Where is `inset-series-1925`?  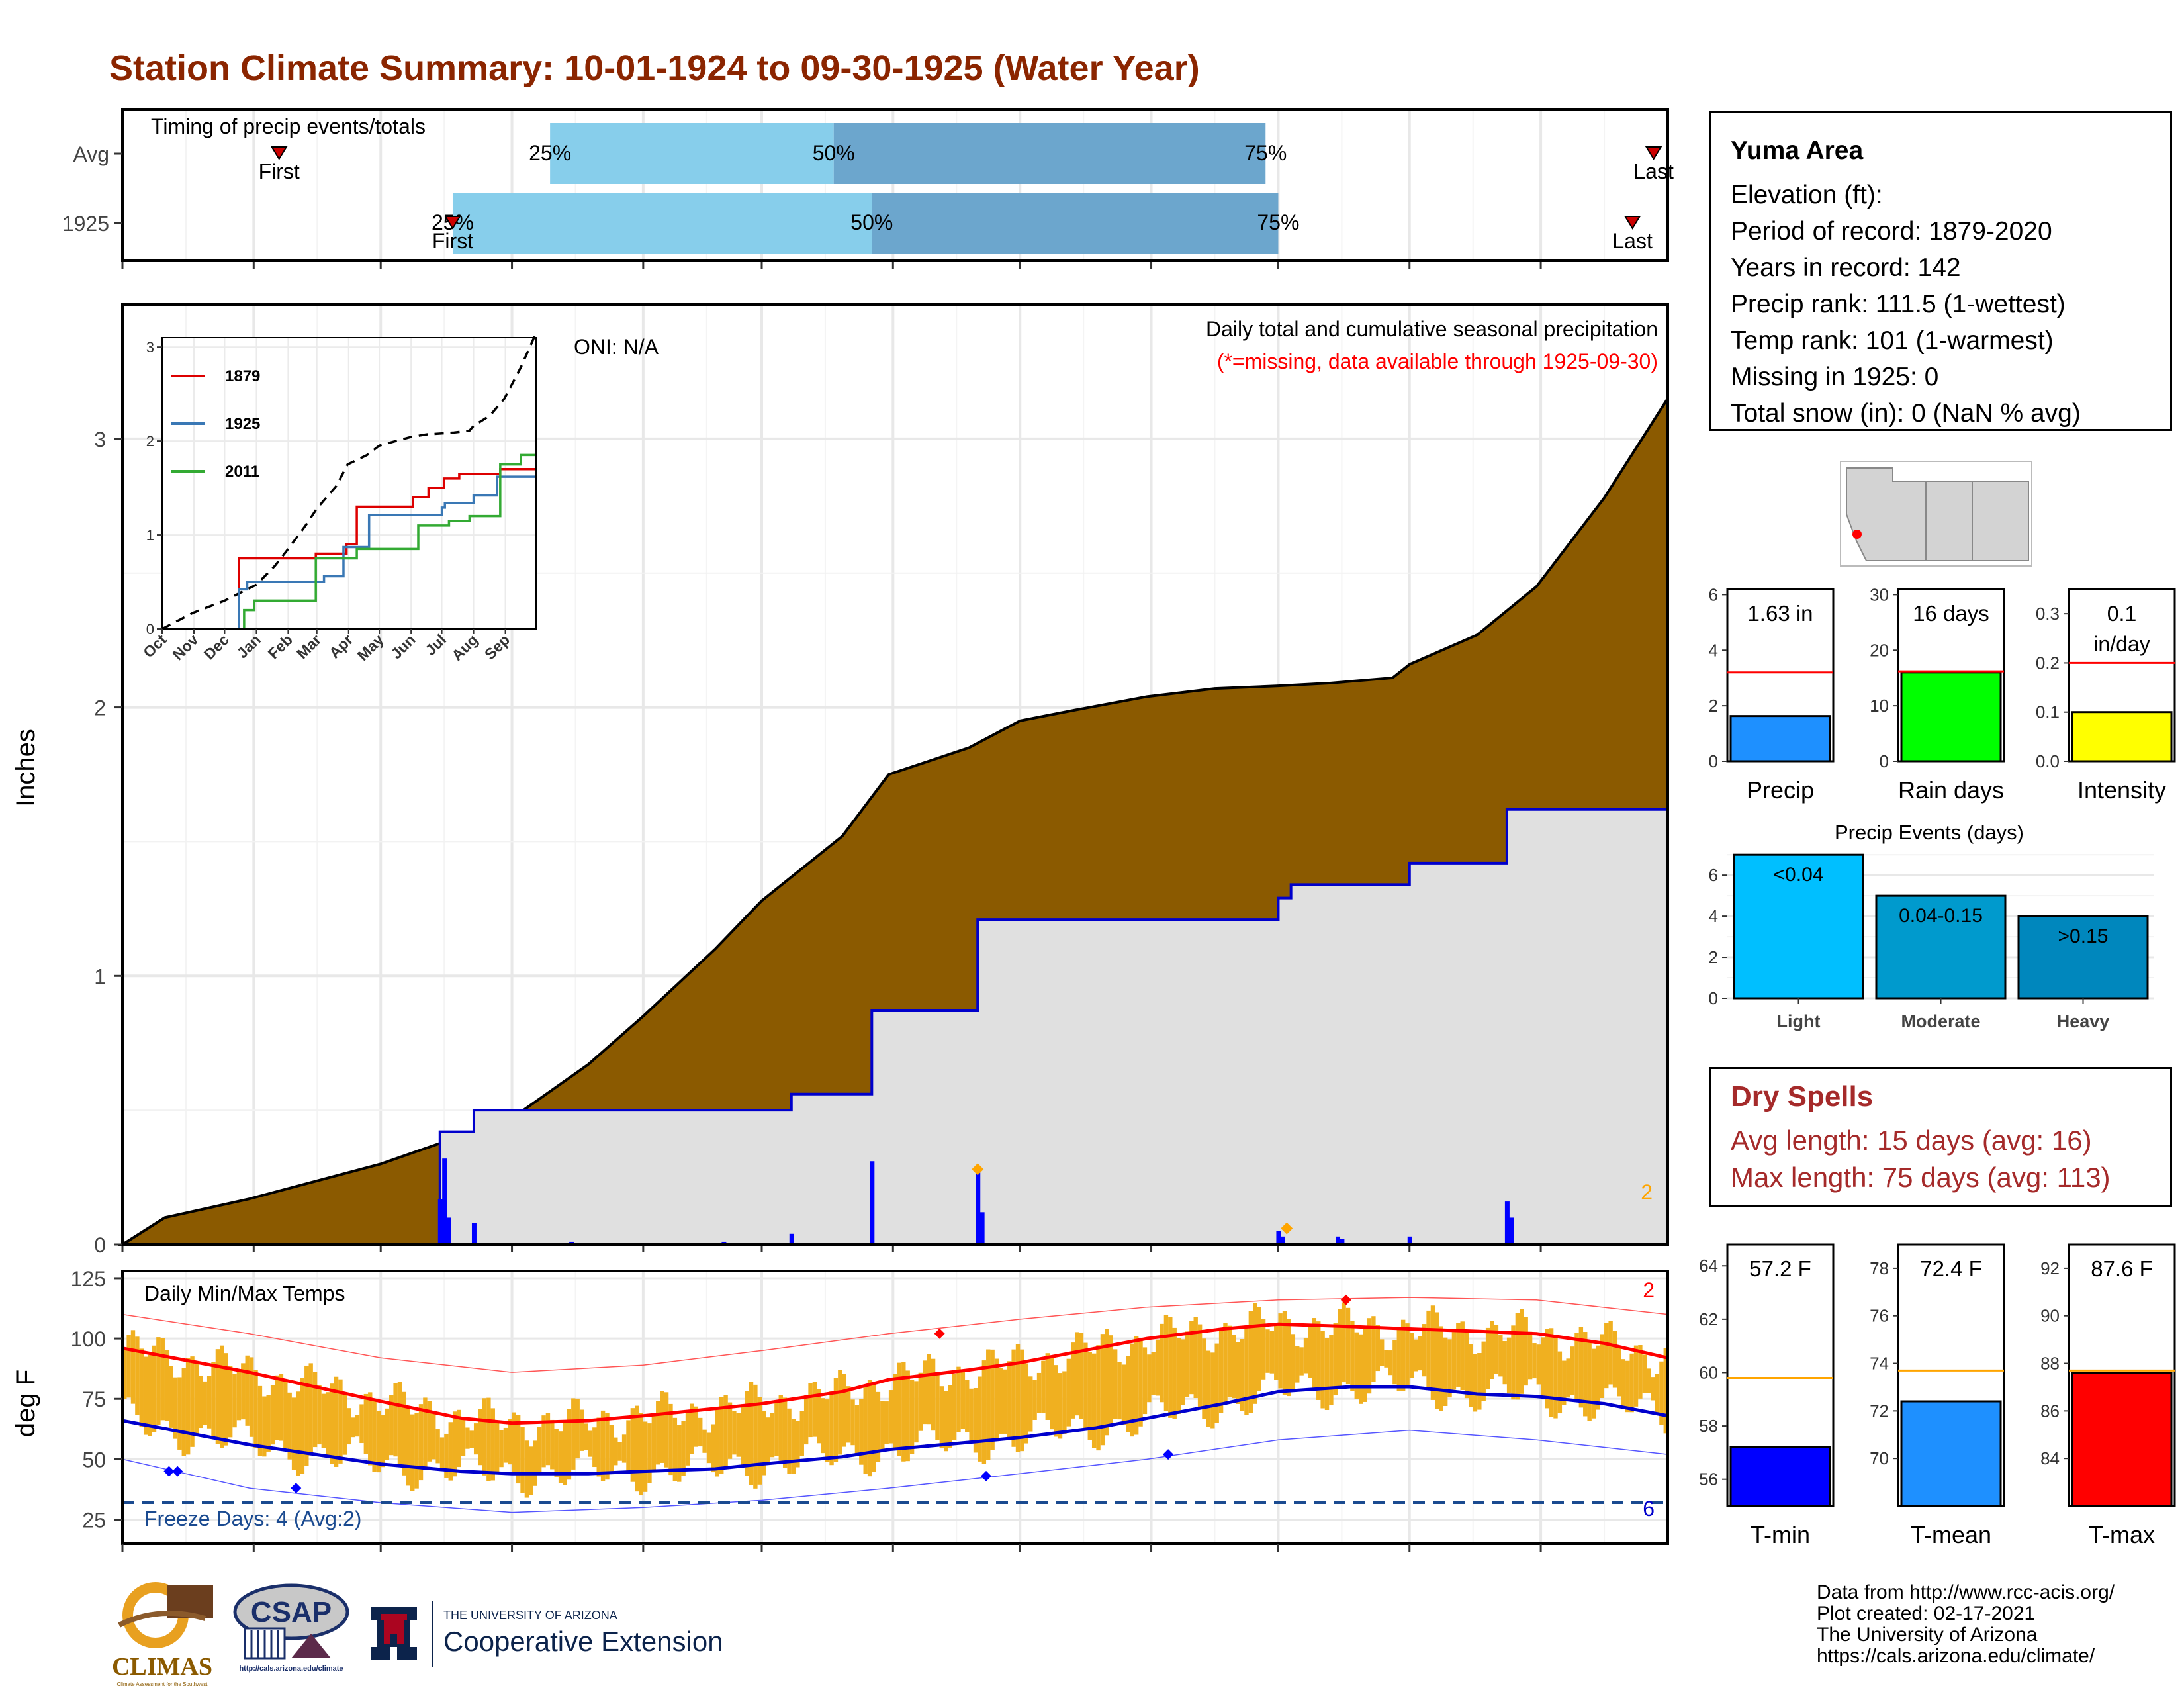
inset-series-1925 is located at coordinates (349, 552).